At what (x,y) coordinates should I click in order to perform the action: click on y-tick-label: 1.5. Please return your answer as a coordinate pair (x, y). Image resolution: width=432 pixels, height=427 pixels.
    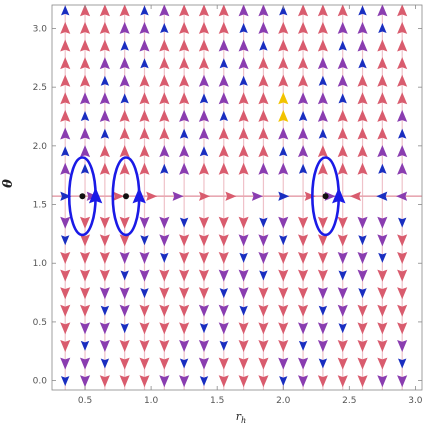
    Looking at the image, I should click on (40, 206).